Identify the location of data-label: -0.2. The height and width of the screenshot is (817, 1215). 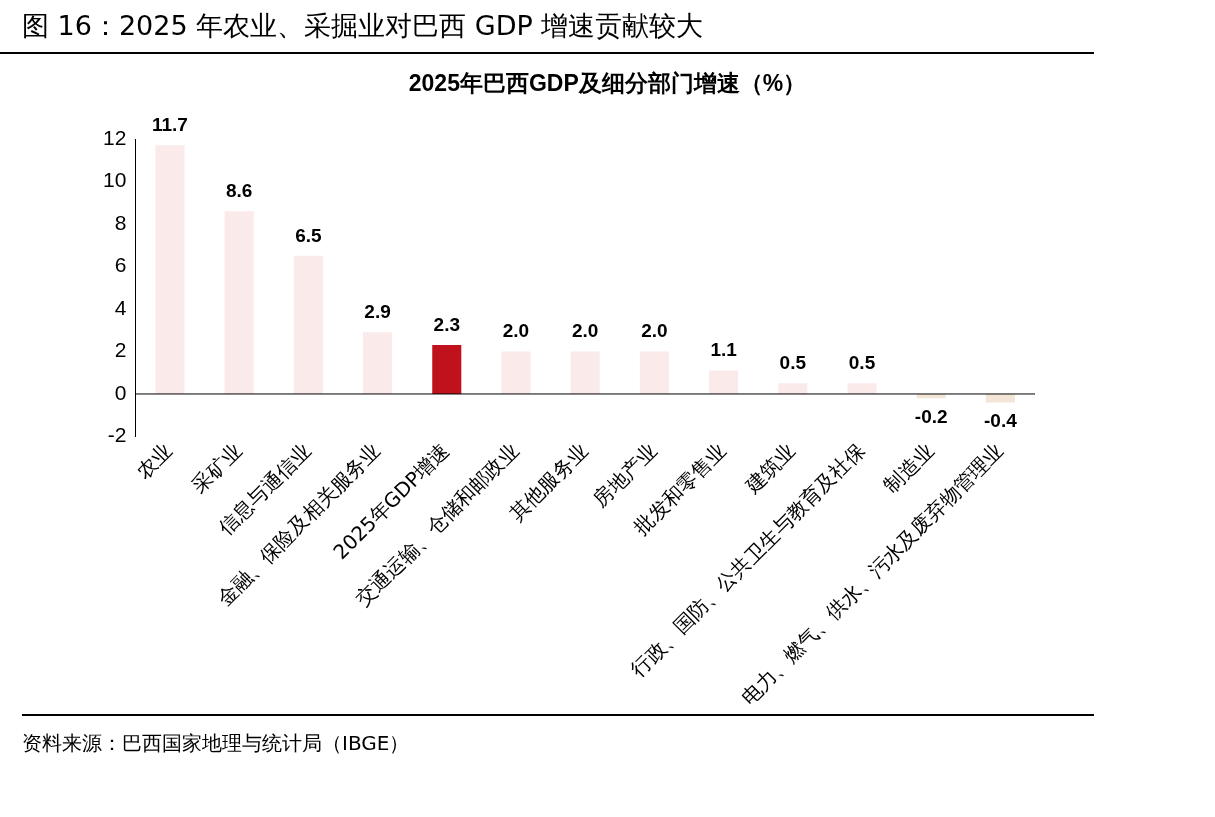
(931, 416).